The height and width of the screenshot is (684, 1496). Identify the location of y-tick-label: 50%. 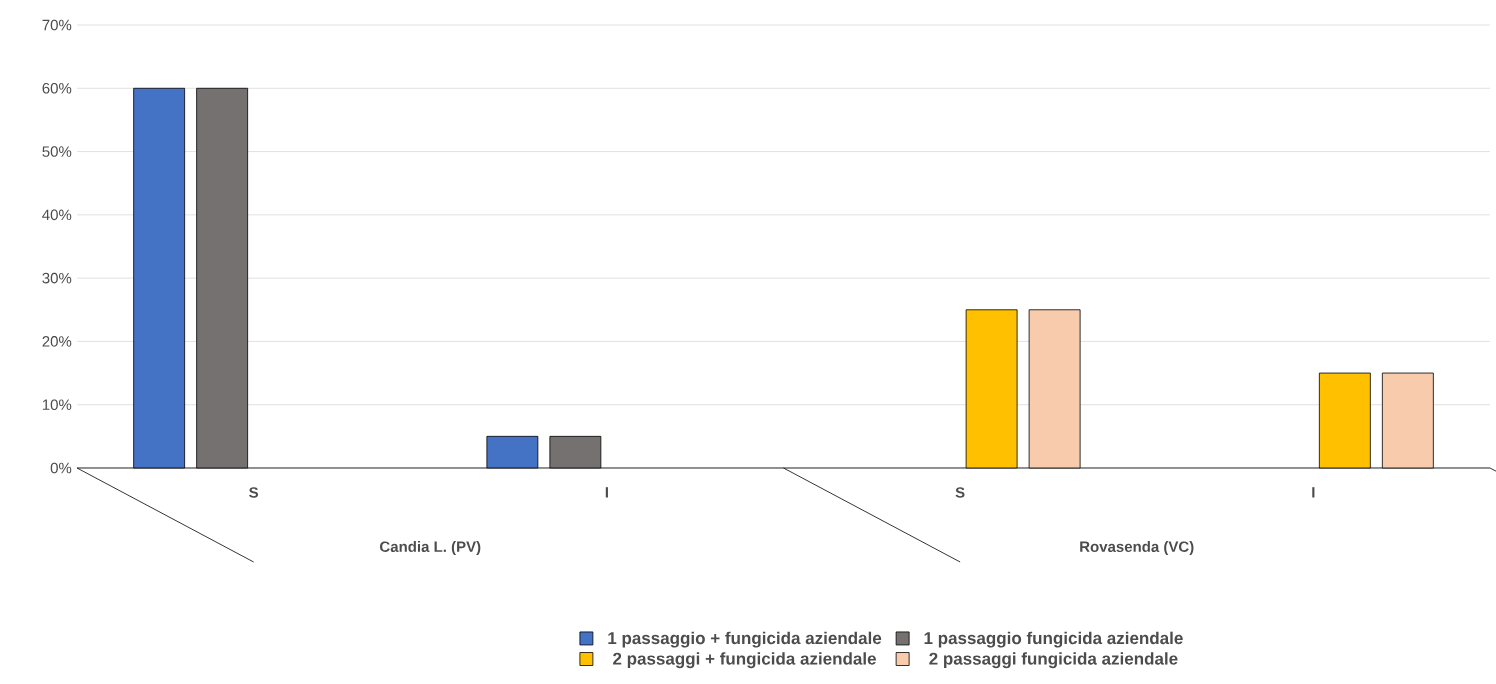
(57, 151).